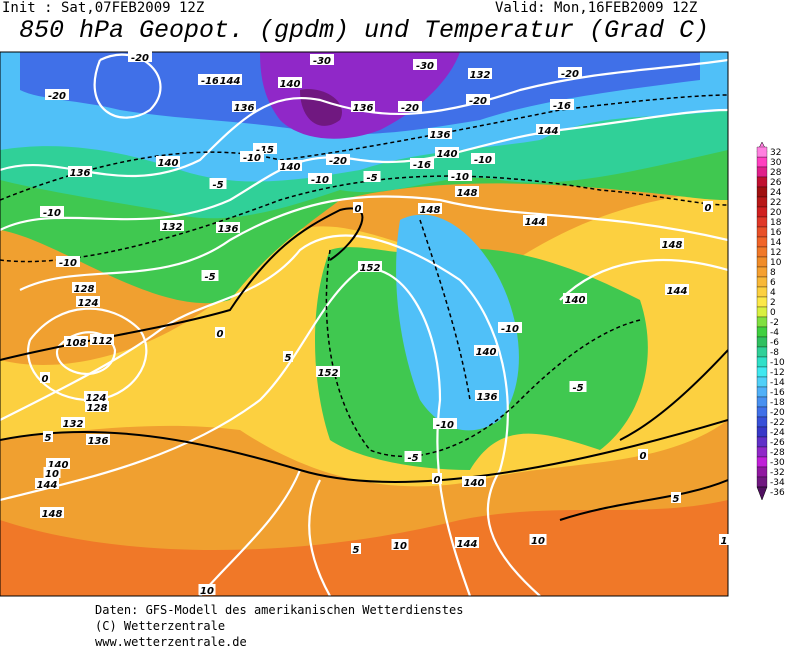 The width and height of the screenshot is (790, 648). I want to click on contour-label: 5, so click(356, 550).